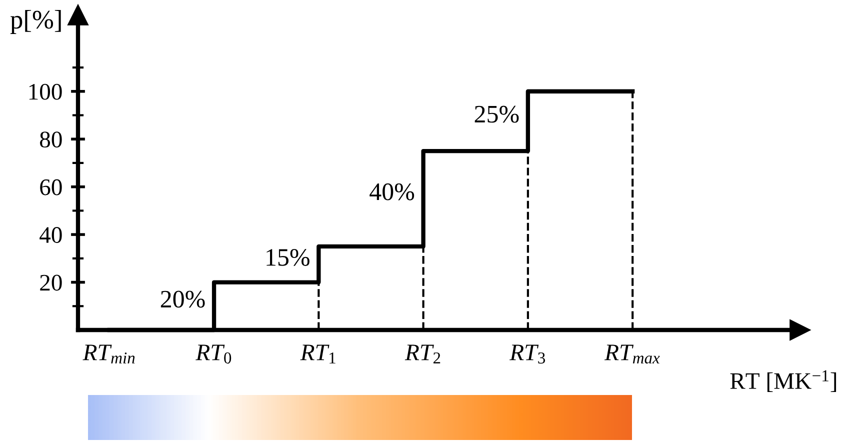  Describe the element at coordinates (318, 354) in the screenshot. I see `x-tick-label: RT$_{1}$` at that location.